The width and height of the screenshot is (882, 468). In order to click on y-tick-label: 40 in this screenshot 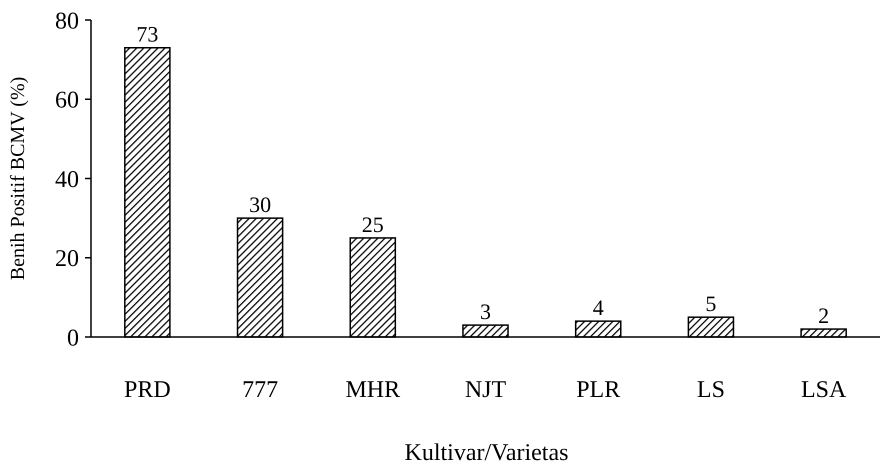, I will do `click(67, 179)`.